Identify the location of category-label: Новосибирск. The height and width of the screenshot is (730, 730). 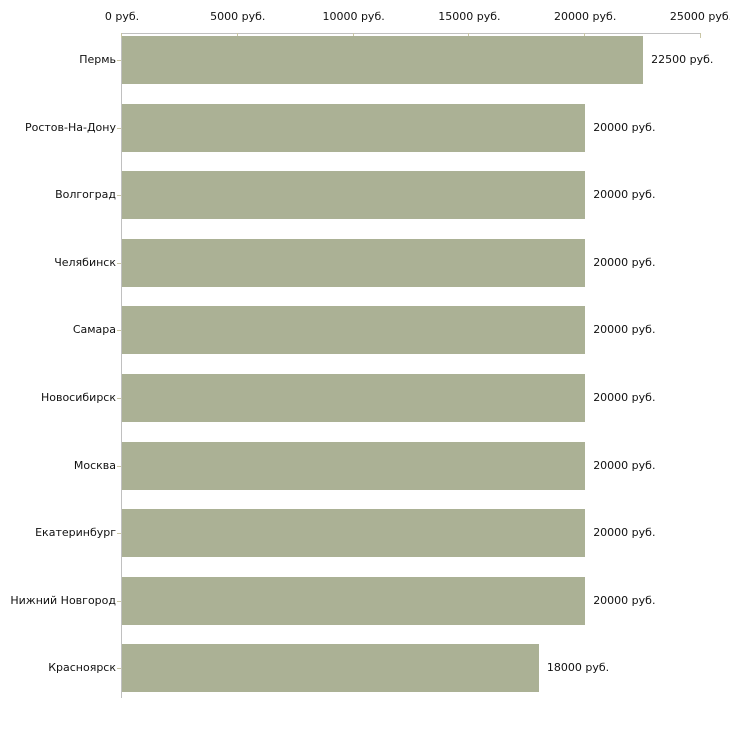
(78, 397).